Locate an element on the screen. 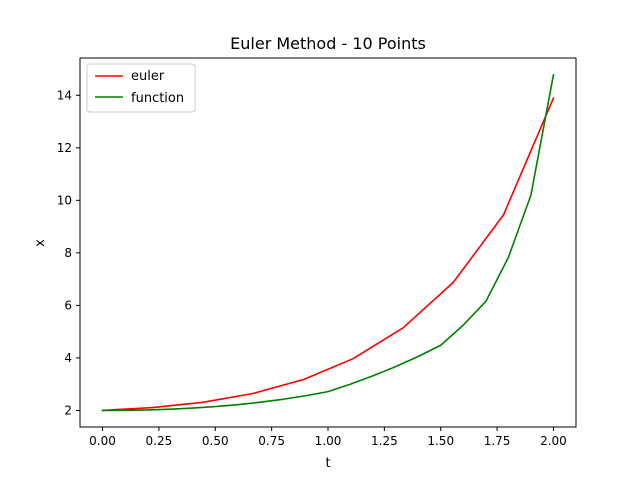 The image size is (640, 480). x-tick-label: 1.25 is located at coordinates (384, 441).